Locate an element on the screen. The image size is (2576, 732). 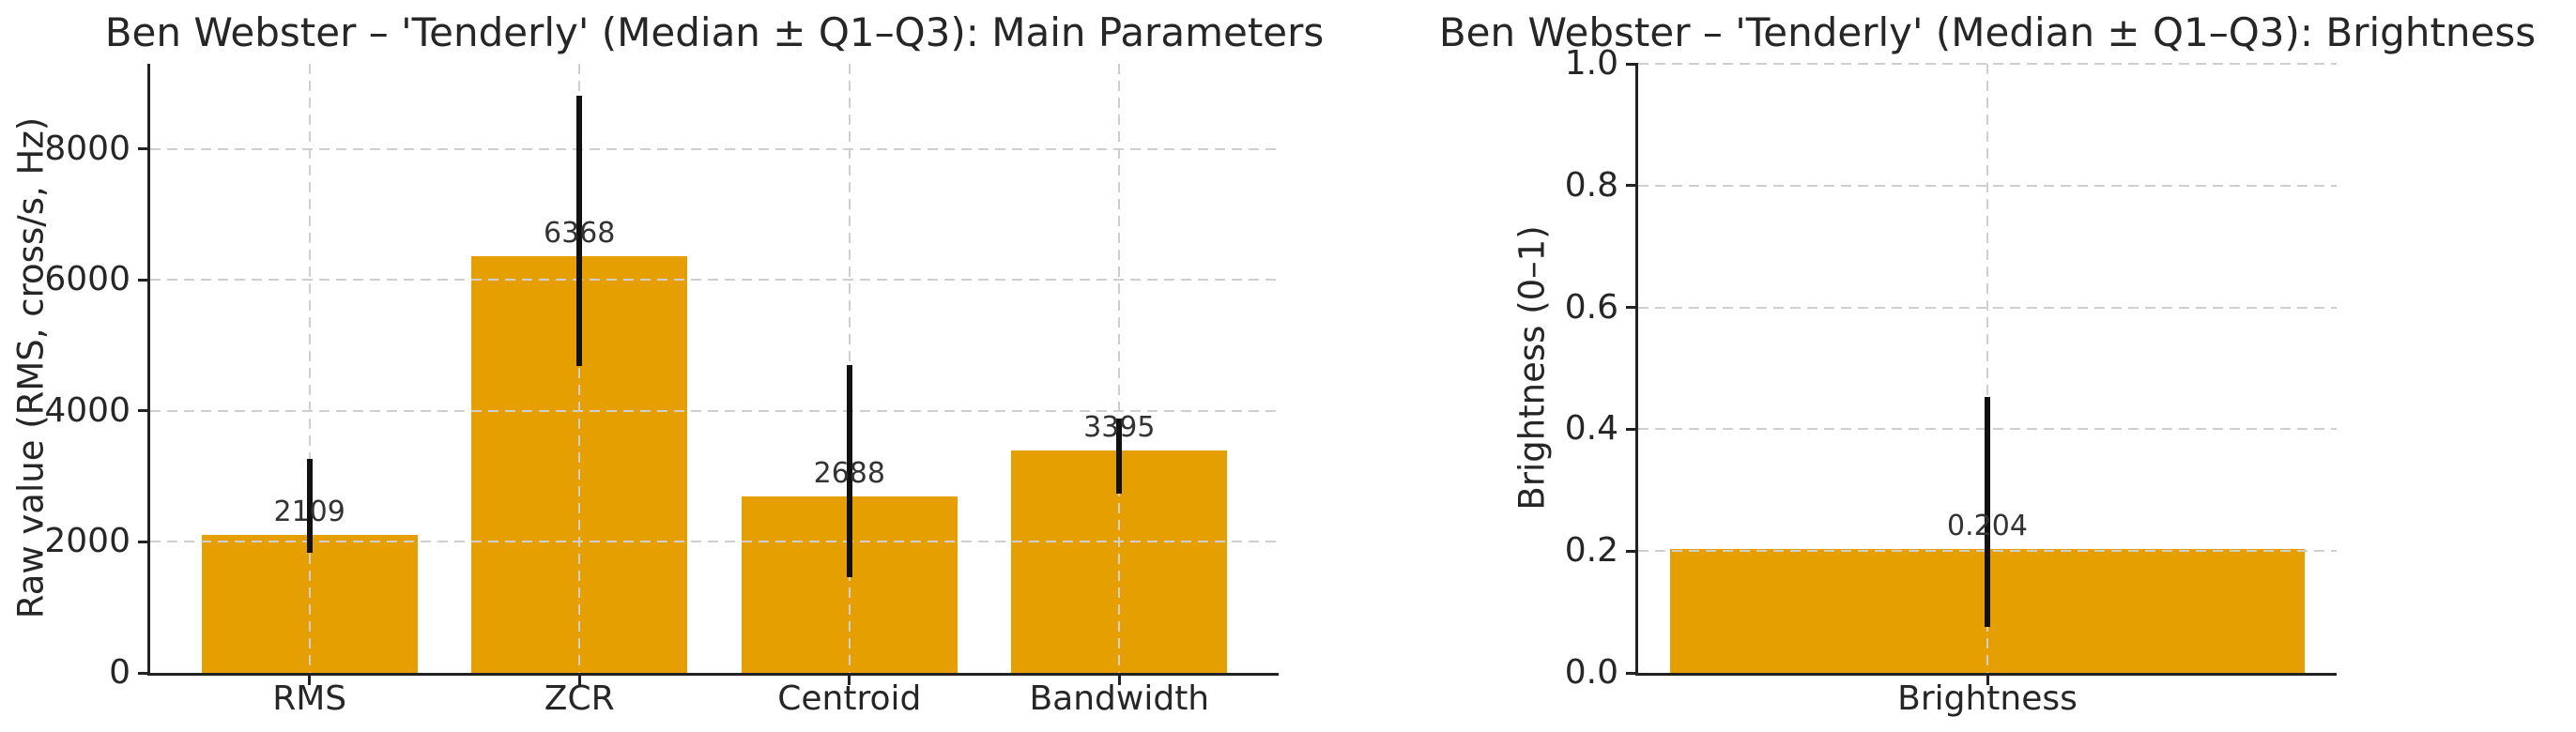
error-bar-bandwidth is located at coordinates (1120, 457).